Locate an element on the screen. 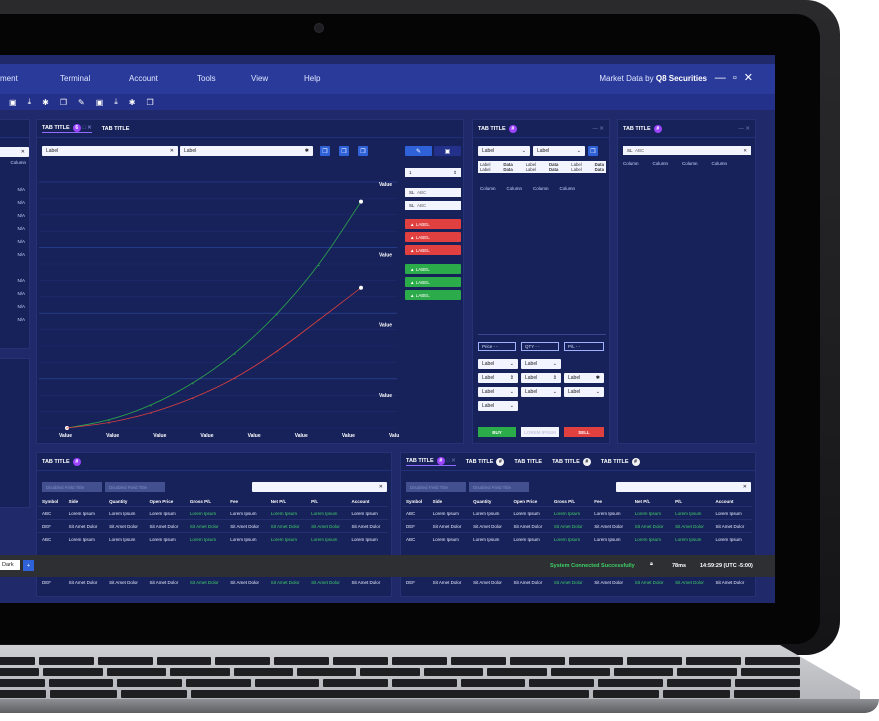 Image resolution: width=879 pixels, height=721 pixels. buy-button: BUY is located at coordinates (497, 432).